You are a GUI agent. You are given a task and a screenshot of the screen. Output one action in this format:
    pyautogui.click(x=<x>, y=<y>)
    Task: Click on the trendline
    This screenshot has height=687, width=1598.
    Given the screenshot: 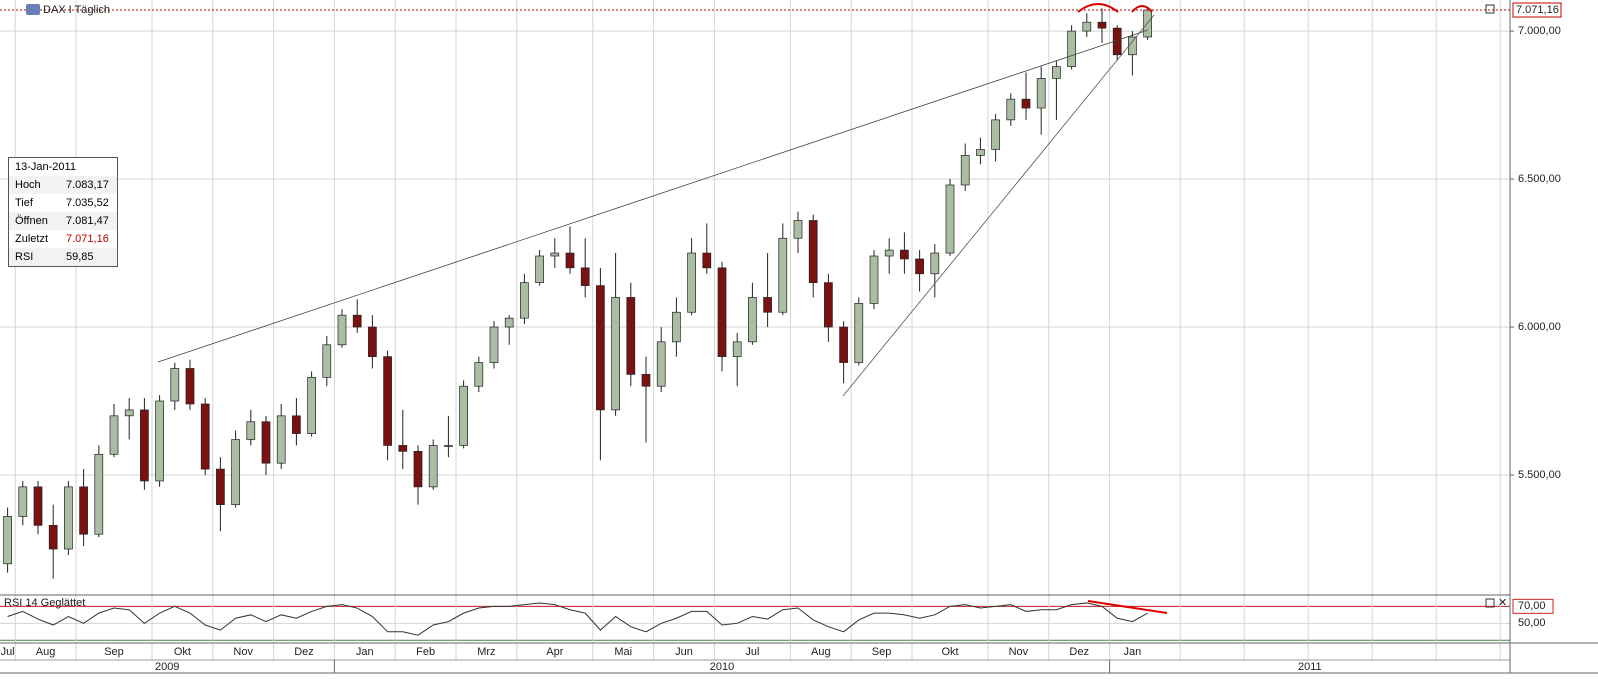 What is the action you would take?
    pyautogui.click(x=998, y=205)
    